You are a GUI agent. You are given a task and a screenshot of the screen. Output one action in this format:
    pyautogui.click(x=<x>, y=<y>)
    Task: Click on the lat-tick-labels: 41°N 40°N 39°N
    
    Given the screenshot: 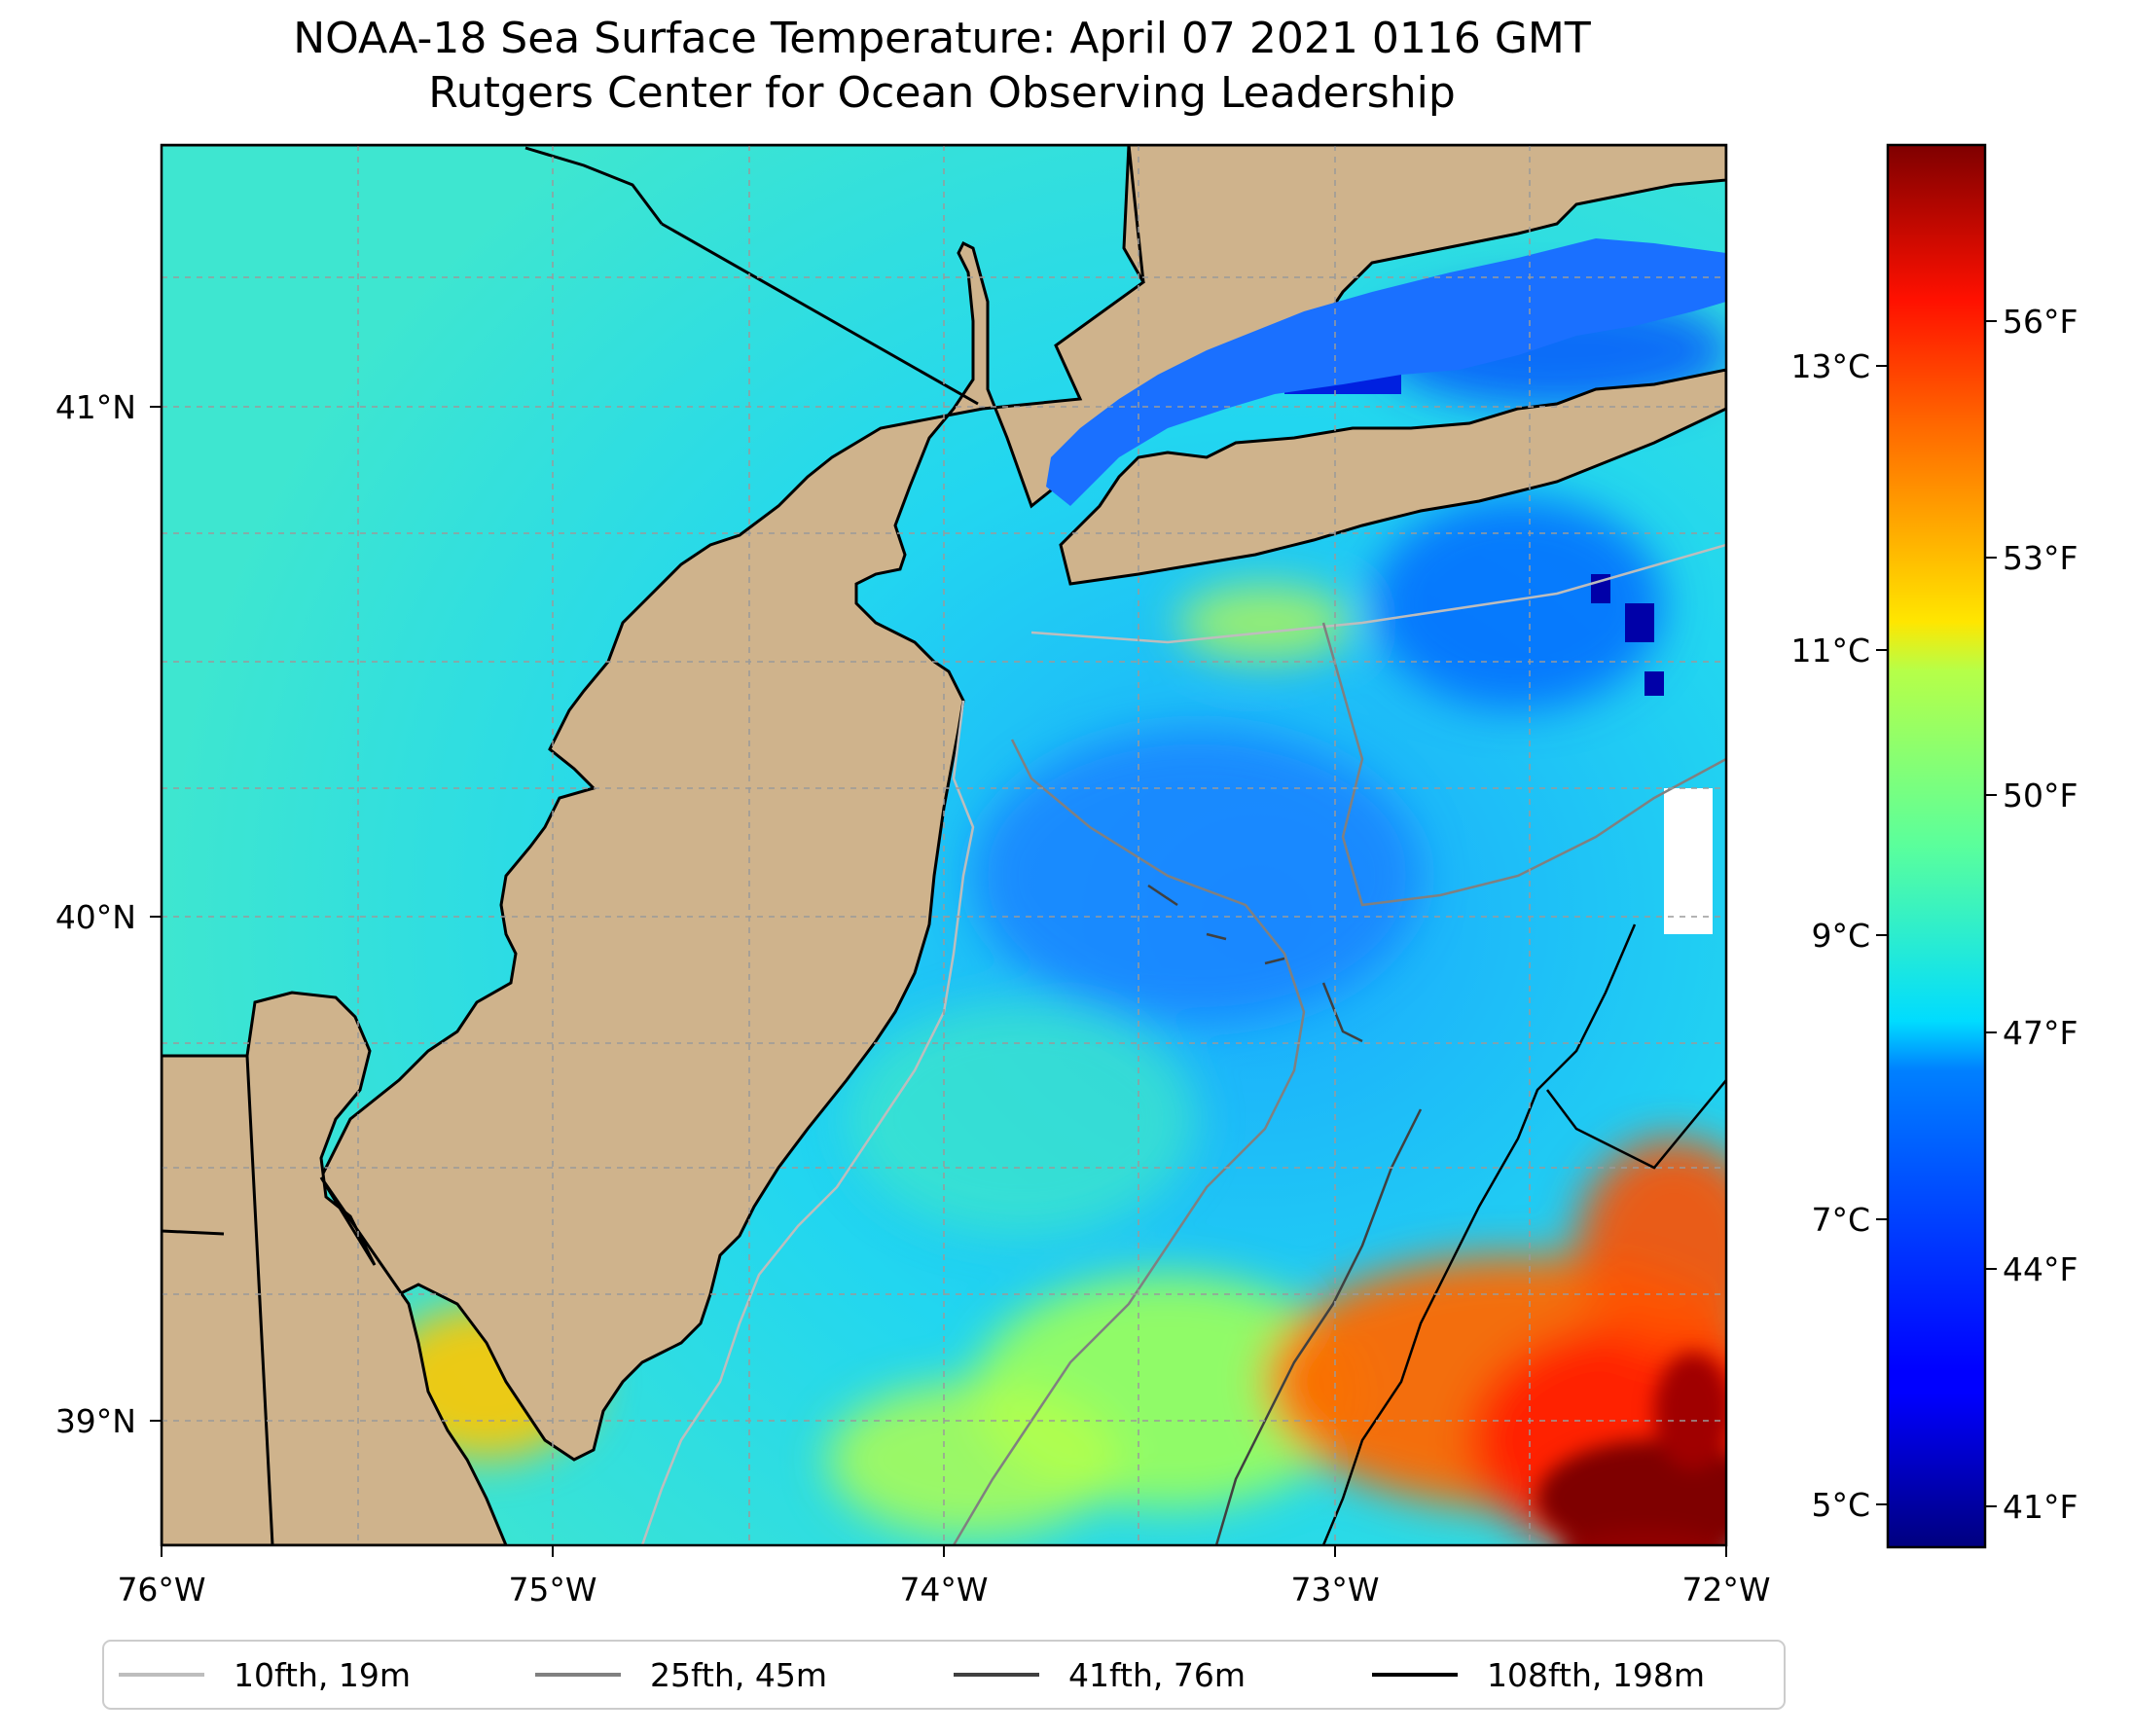 What is the action you would take?
    pyautogui.click(x=95, y=914)
    